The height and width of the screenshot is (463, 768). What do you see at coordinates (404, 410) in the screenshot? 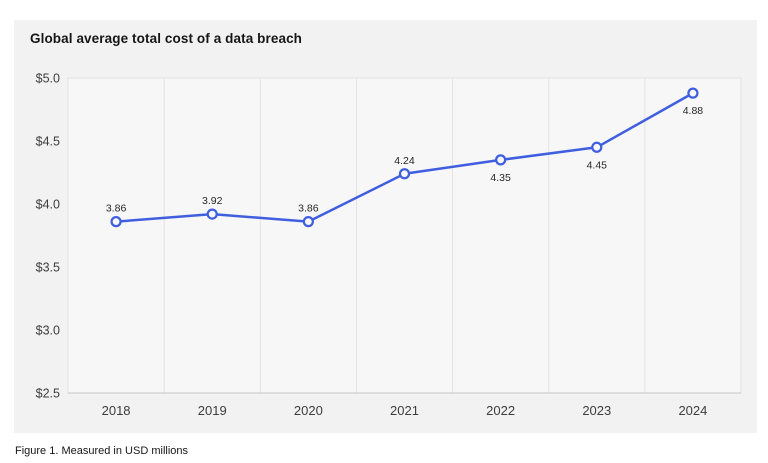
I see `x-axis-tick-label: 2021` at bounding box center [404, 410].